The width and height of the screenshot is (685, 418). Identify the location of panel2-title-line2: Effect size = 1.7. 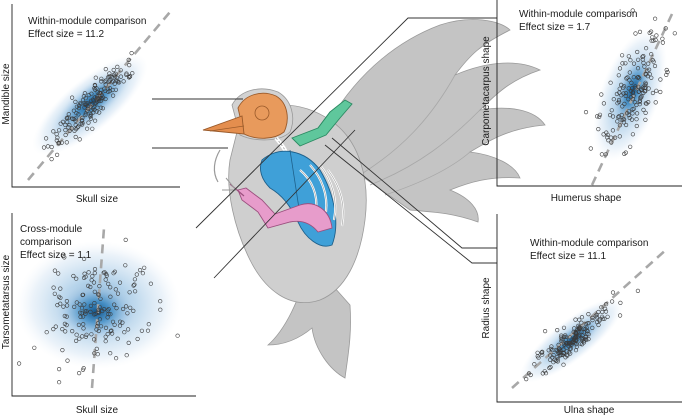
(555, 27).